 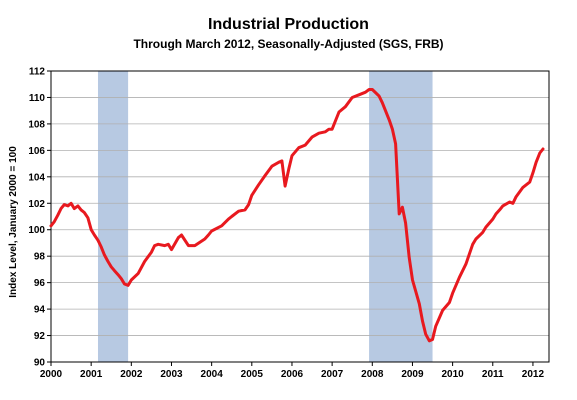 I want to click on y-tick-label: 102, so click(x=36, y=204).